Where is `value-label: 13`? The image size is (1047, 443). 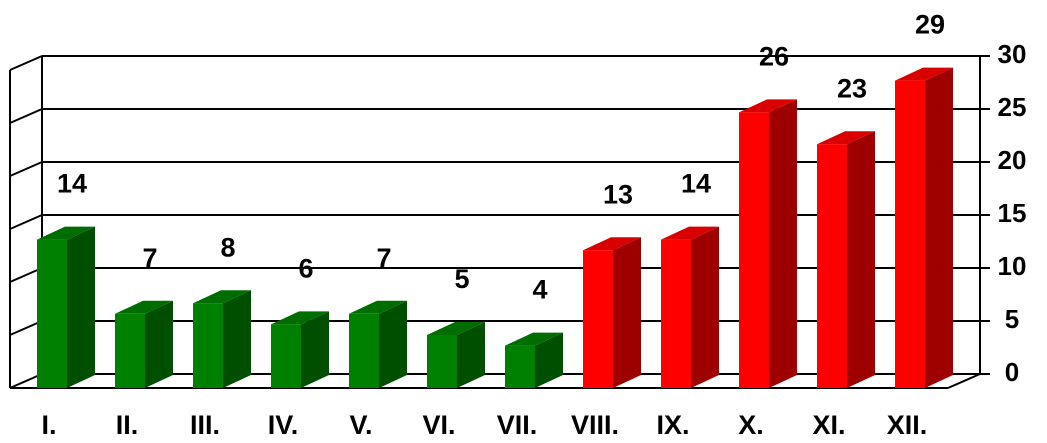 value-label: 13 is located at coordinates (618, 194).